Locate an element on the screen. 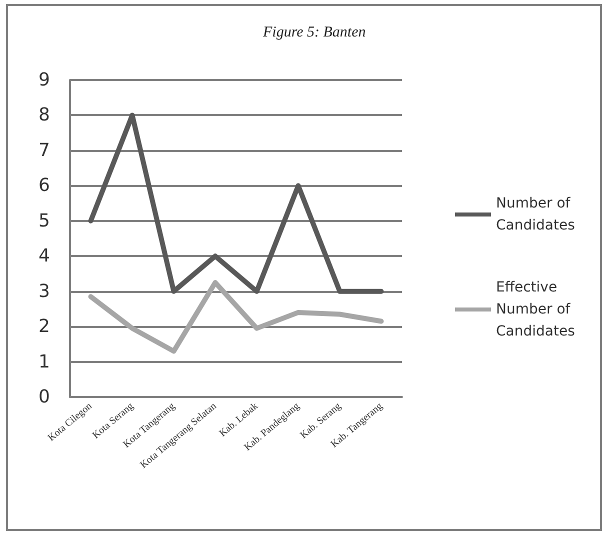 The width and height of the screenshot is (615, 541). y-tick-label: 2 is located at coordinates (44, 327).